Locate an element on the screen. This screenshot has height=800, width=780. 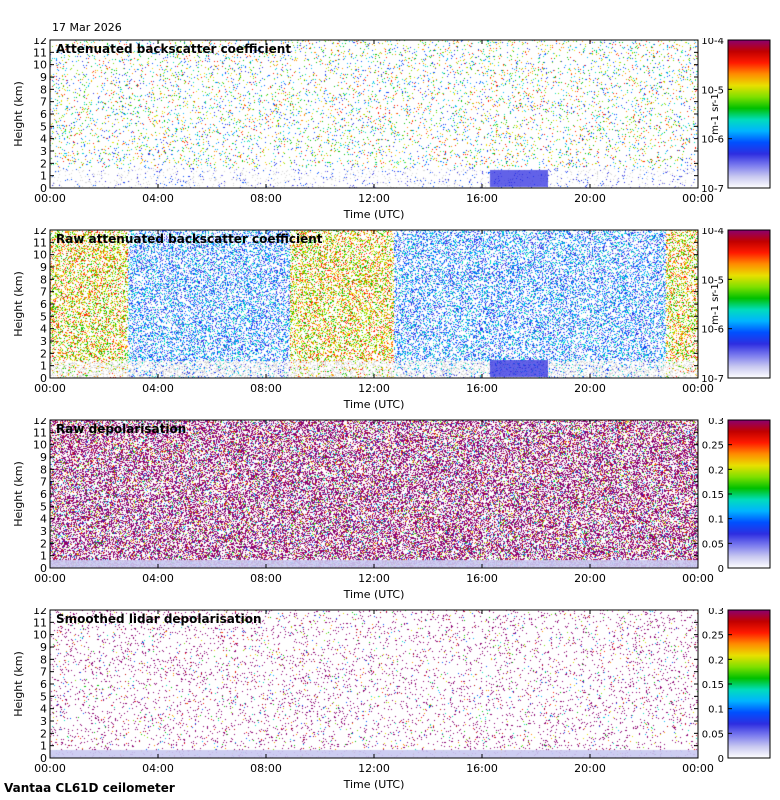
panel-title: Attenuated backscatter coefficient is located at coordinates (174, 49).